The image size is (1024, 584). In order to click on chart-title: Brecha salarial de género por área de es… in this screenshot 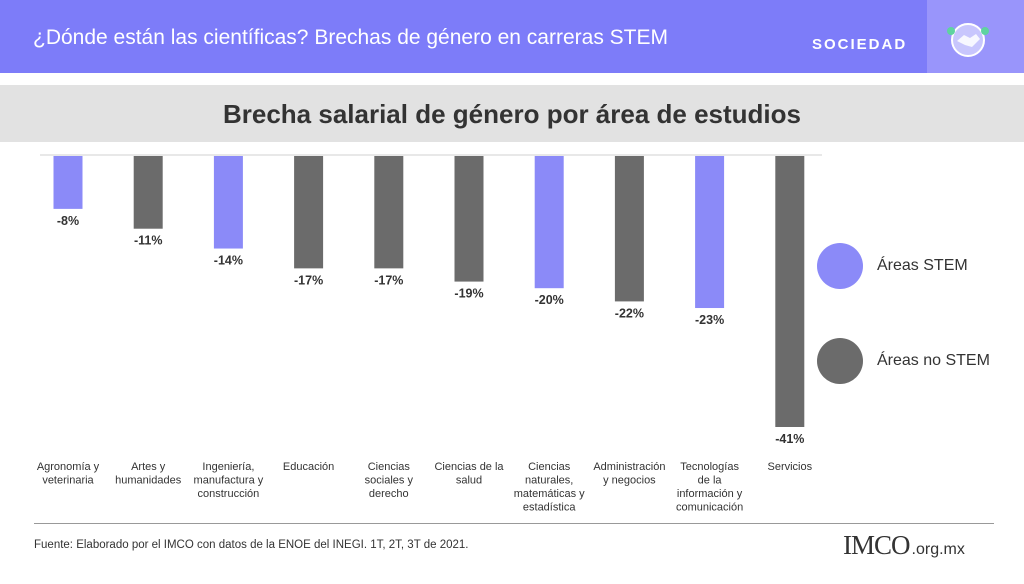, I will do `click(511, 114)`.